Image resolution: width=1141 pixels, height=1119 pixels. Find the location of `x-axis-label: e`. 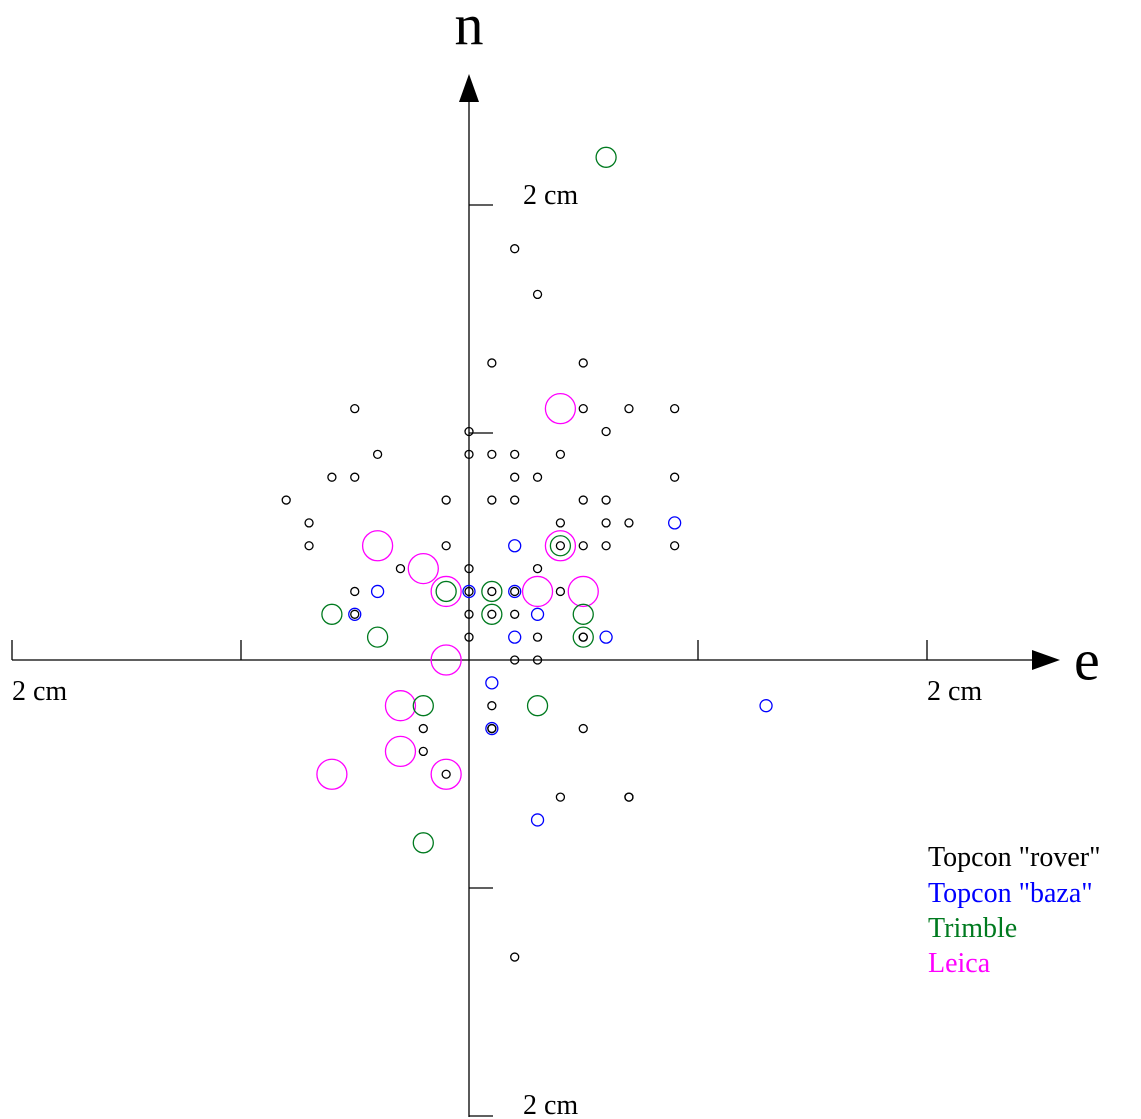

x-axis-label: e is located at coordinates (1087, 659).